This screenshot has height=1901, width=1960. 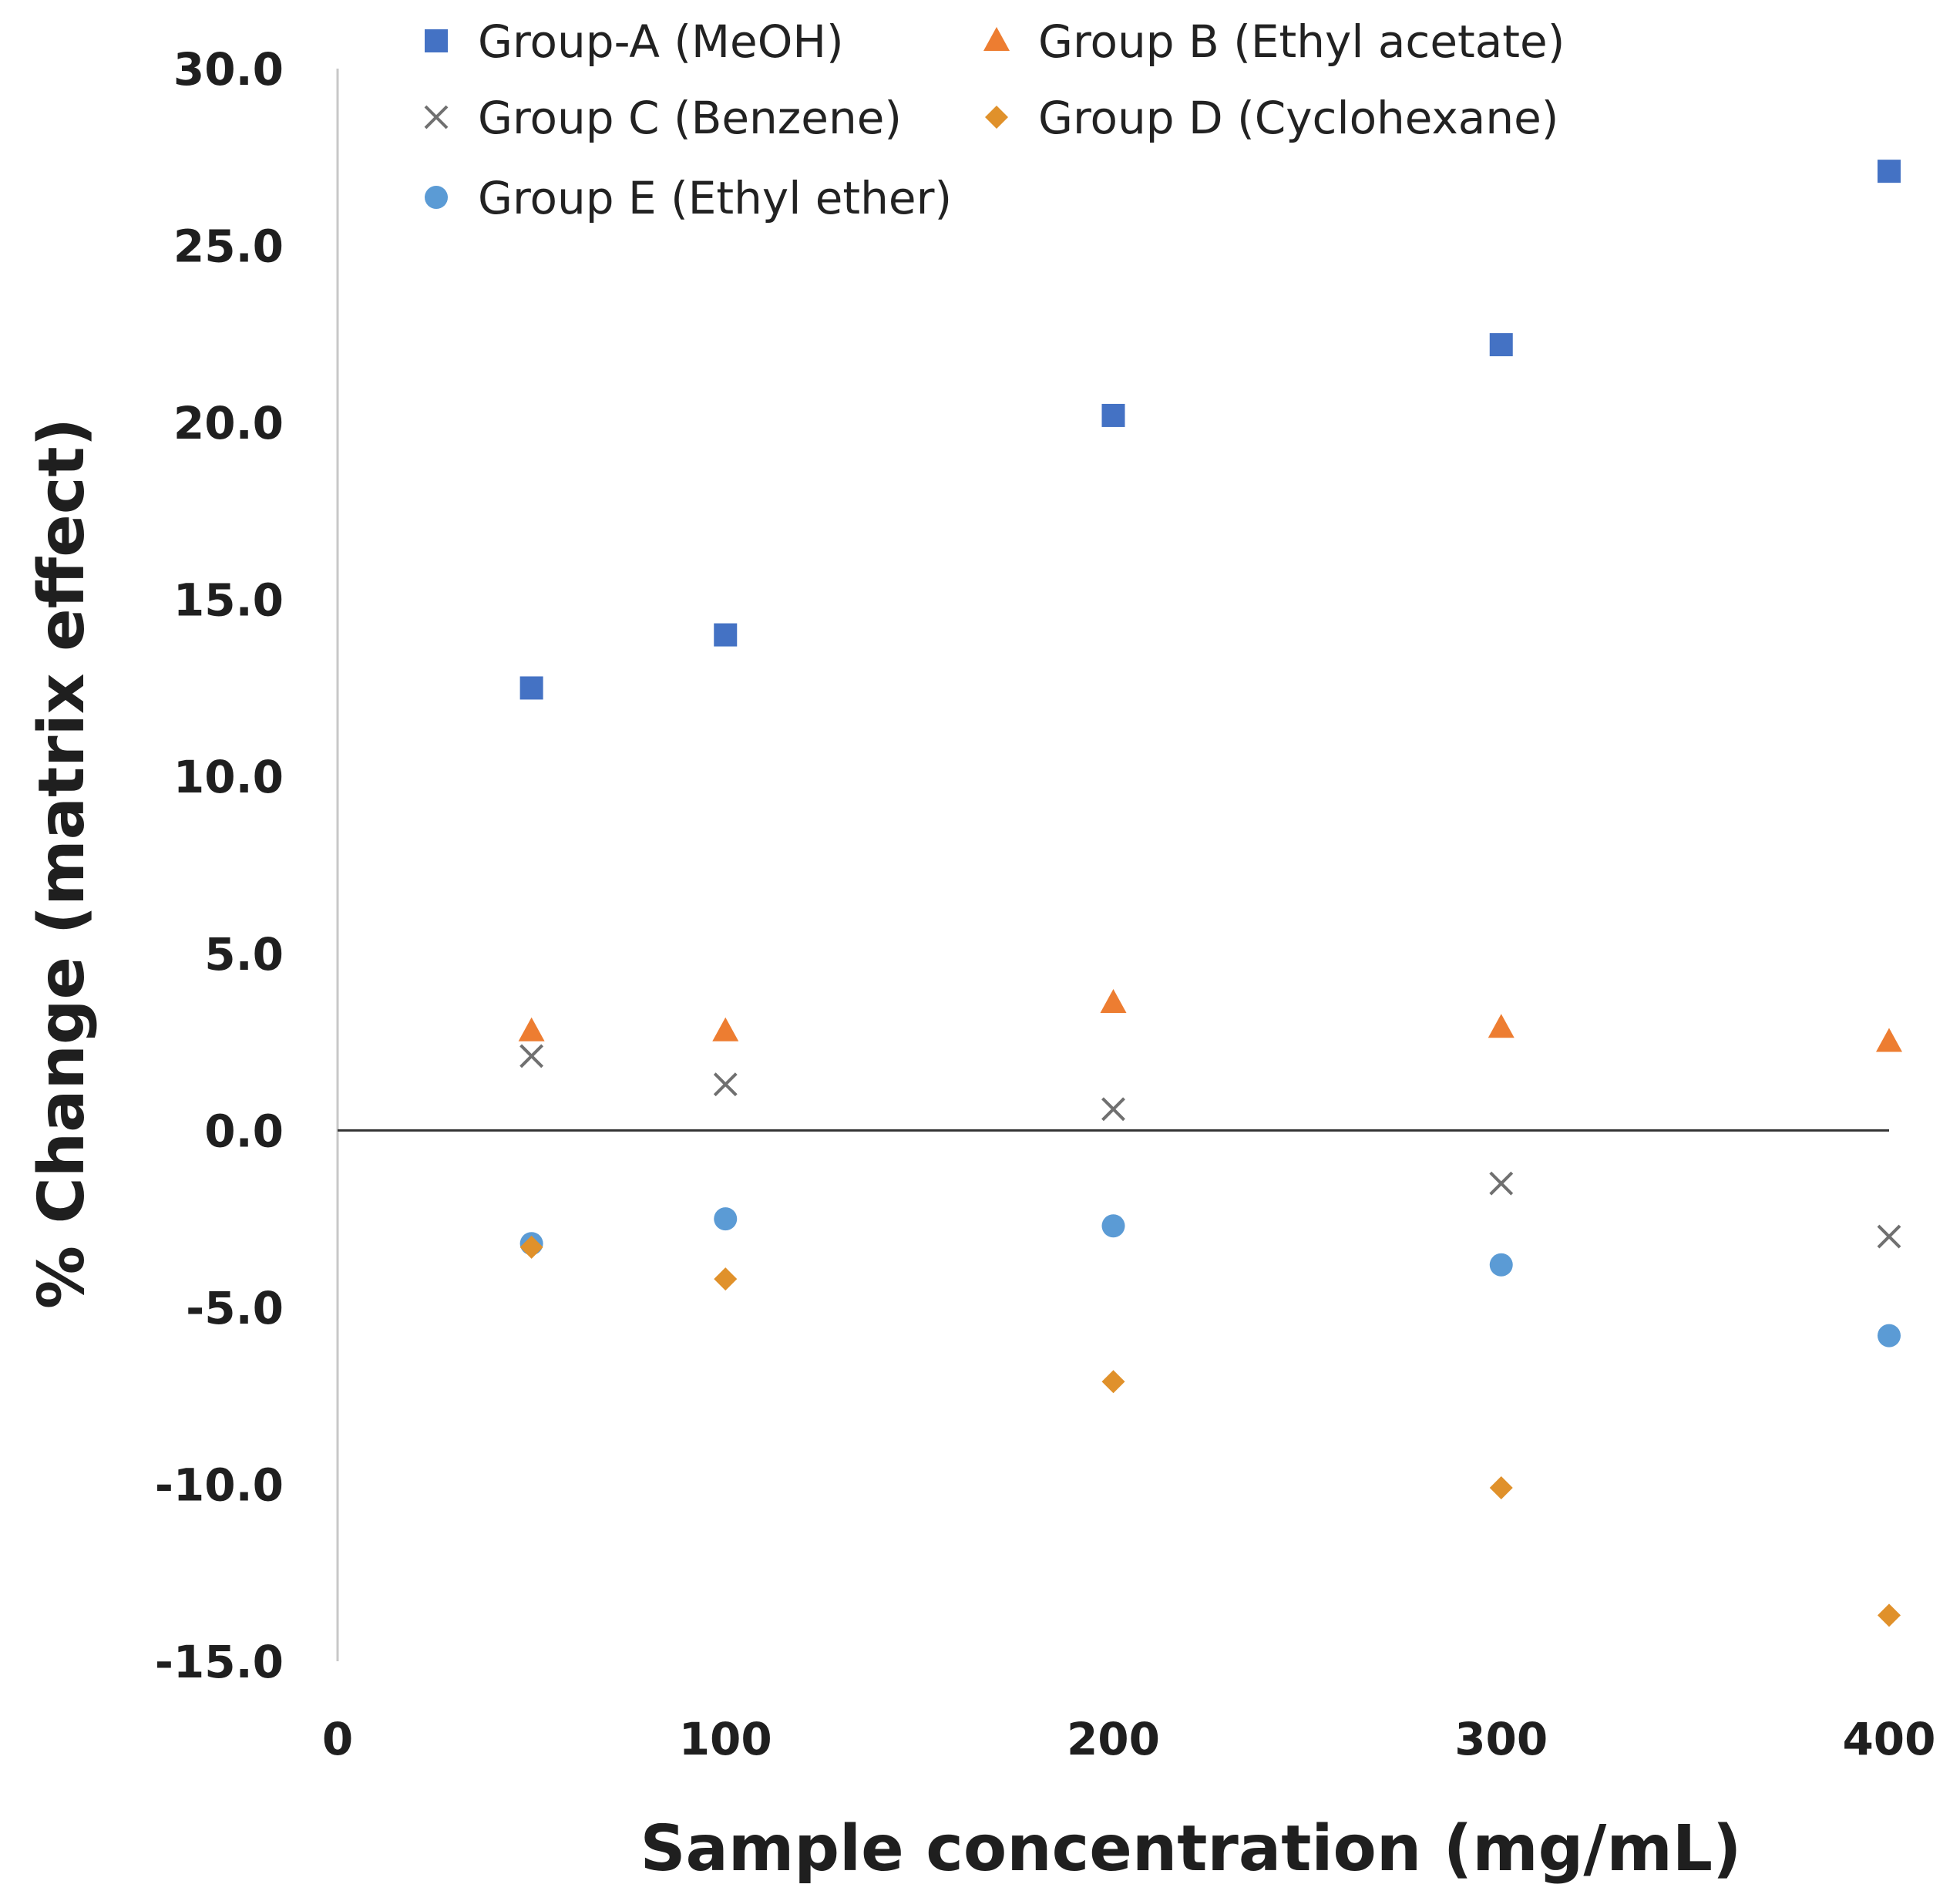 What do you see at coordinates (244, 1131) in the screenshot?
I see `y-tick-label: 0.0` at bounding box center [244, 1131].